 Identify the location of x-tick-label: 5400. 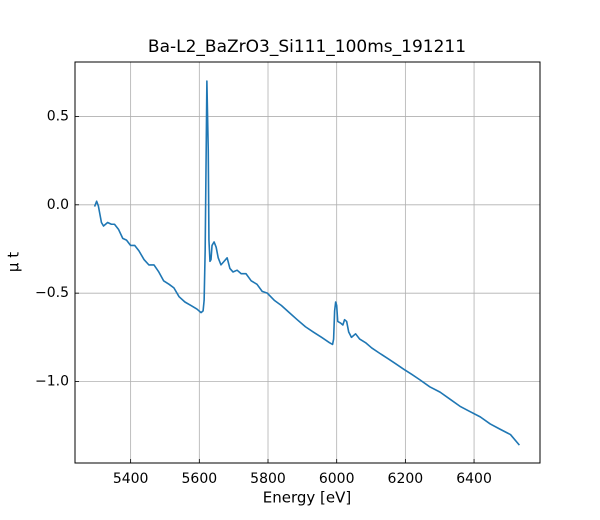
(131, 479).